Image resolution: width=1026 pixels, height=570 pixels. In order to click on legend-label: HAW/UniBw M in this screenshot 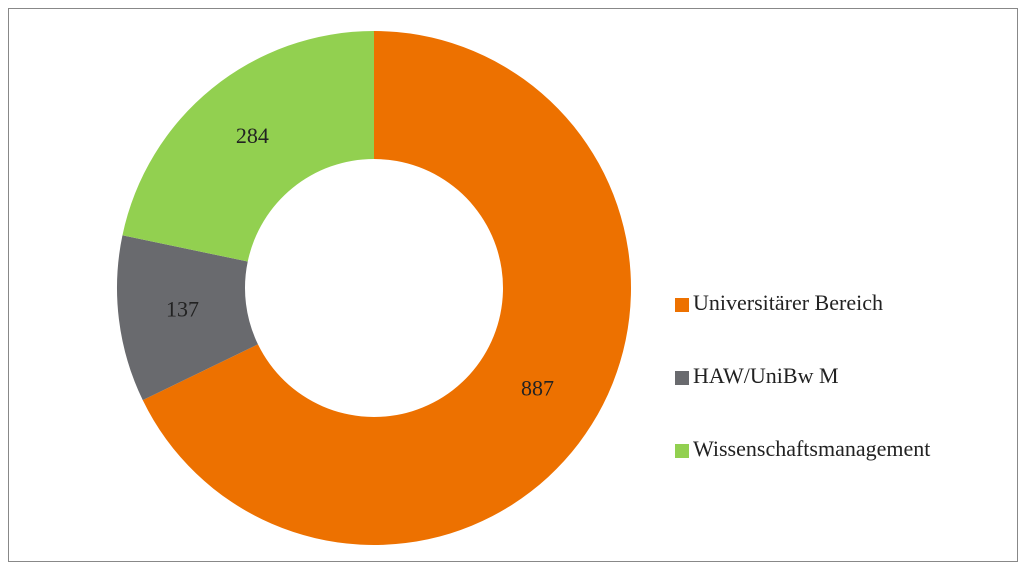, I will do `click(766, 375)`.